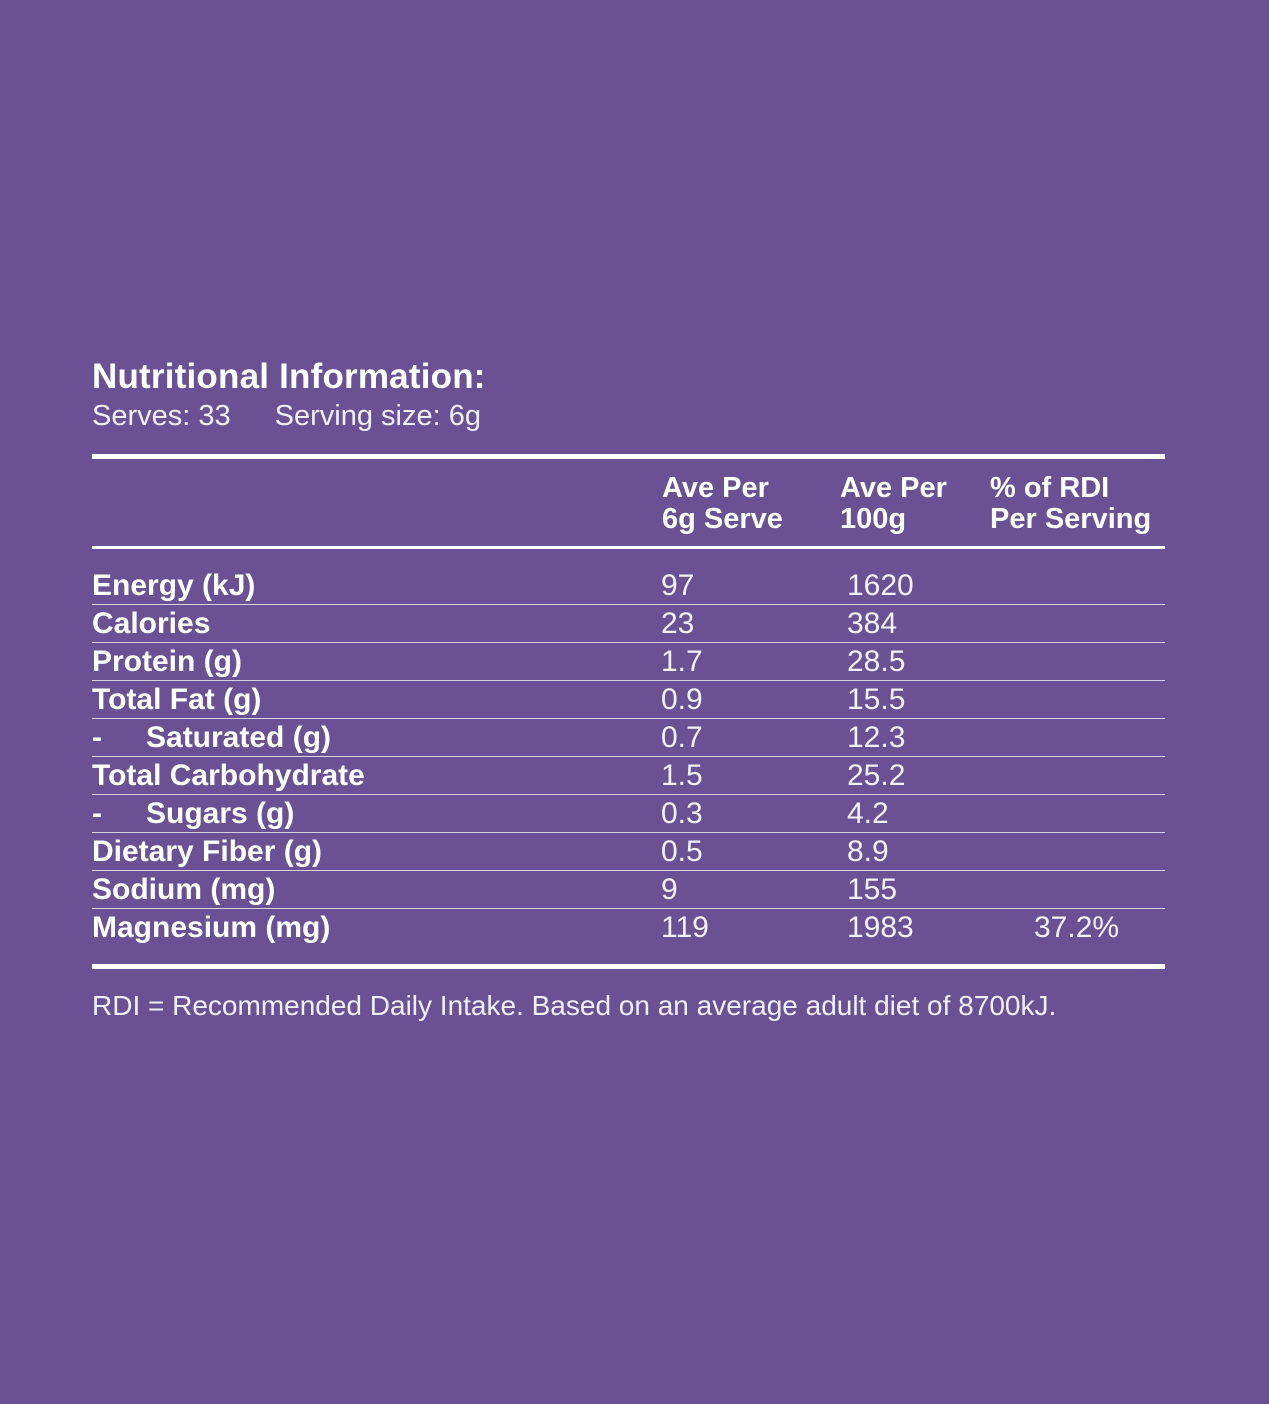  Describe the element at coordinates (682, 661) in the screenshot. I see `per-serve-value: 1.7` at that location.